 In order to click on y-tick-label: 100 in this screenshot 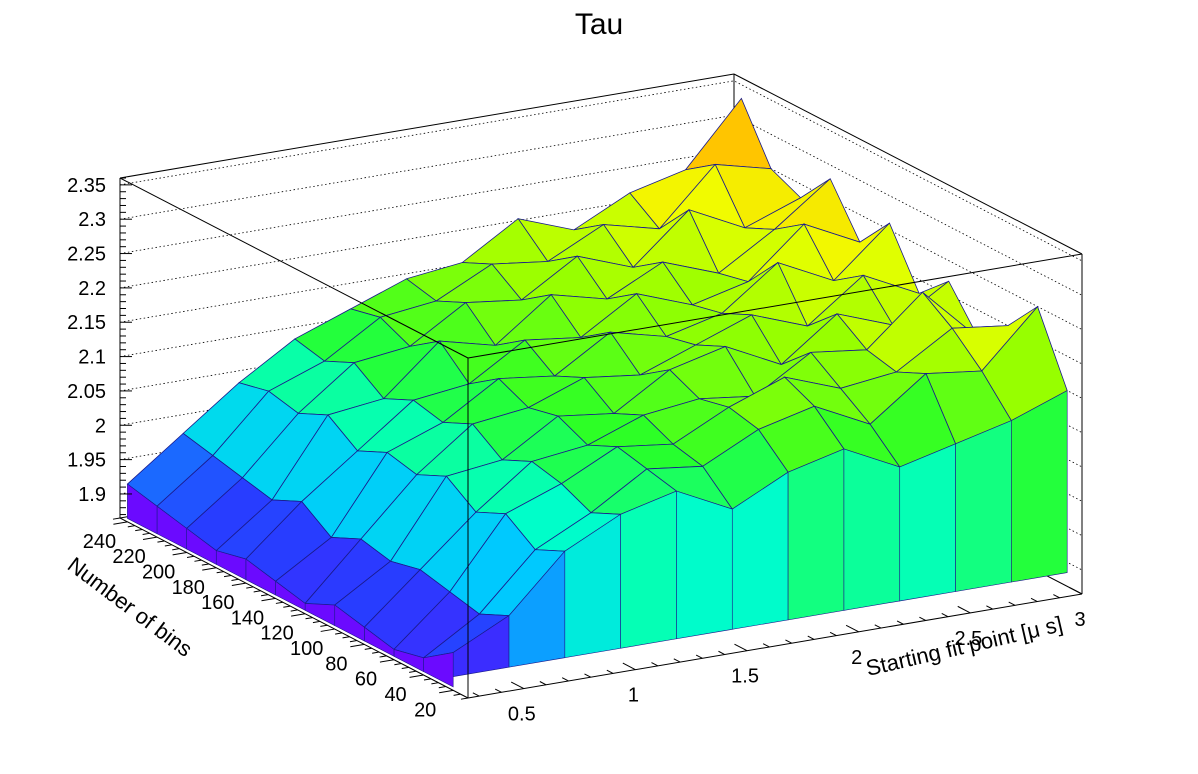, I will do `click(306, 649)`.